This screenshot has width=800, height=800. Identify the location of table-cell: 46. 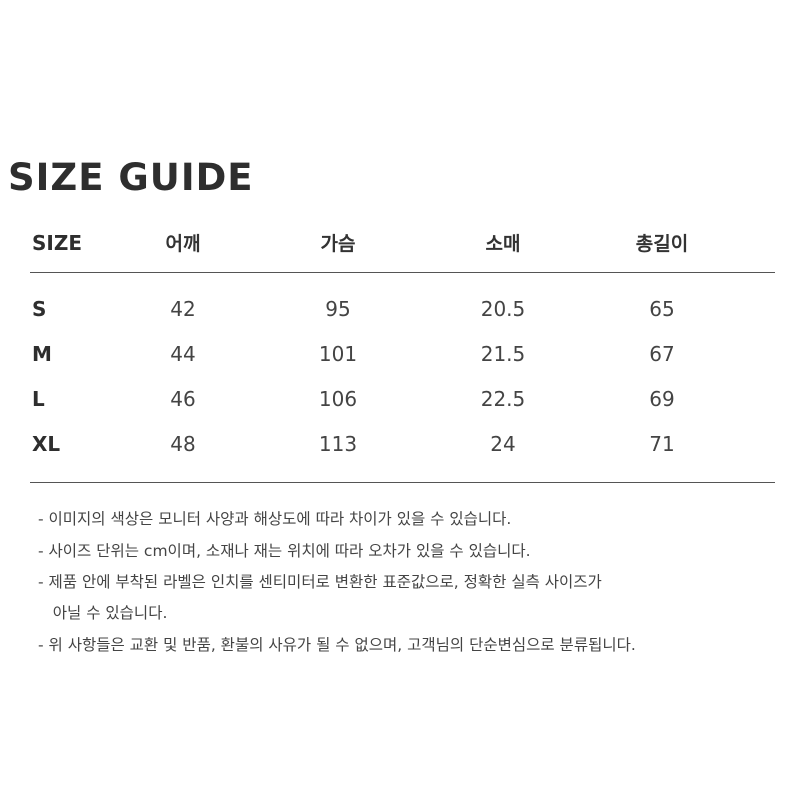
(183, 399).